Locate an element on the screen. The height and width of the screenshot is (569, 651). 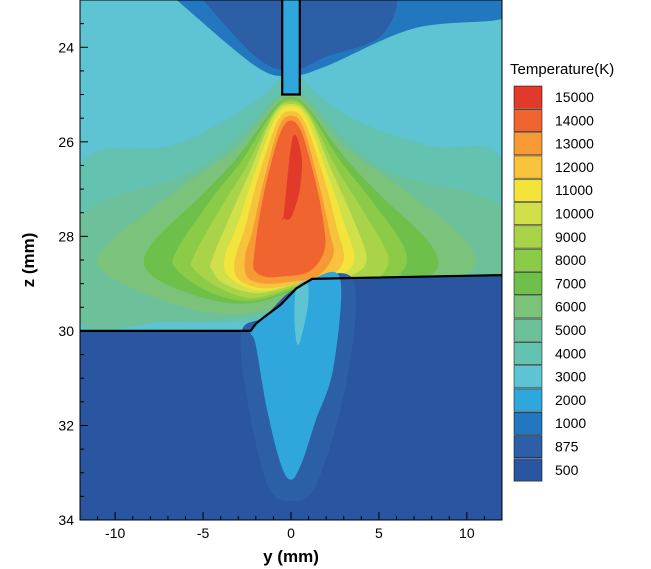
x-tick-label: 5 is located at coordinates (379, 533).